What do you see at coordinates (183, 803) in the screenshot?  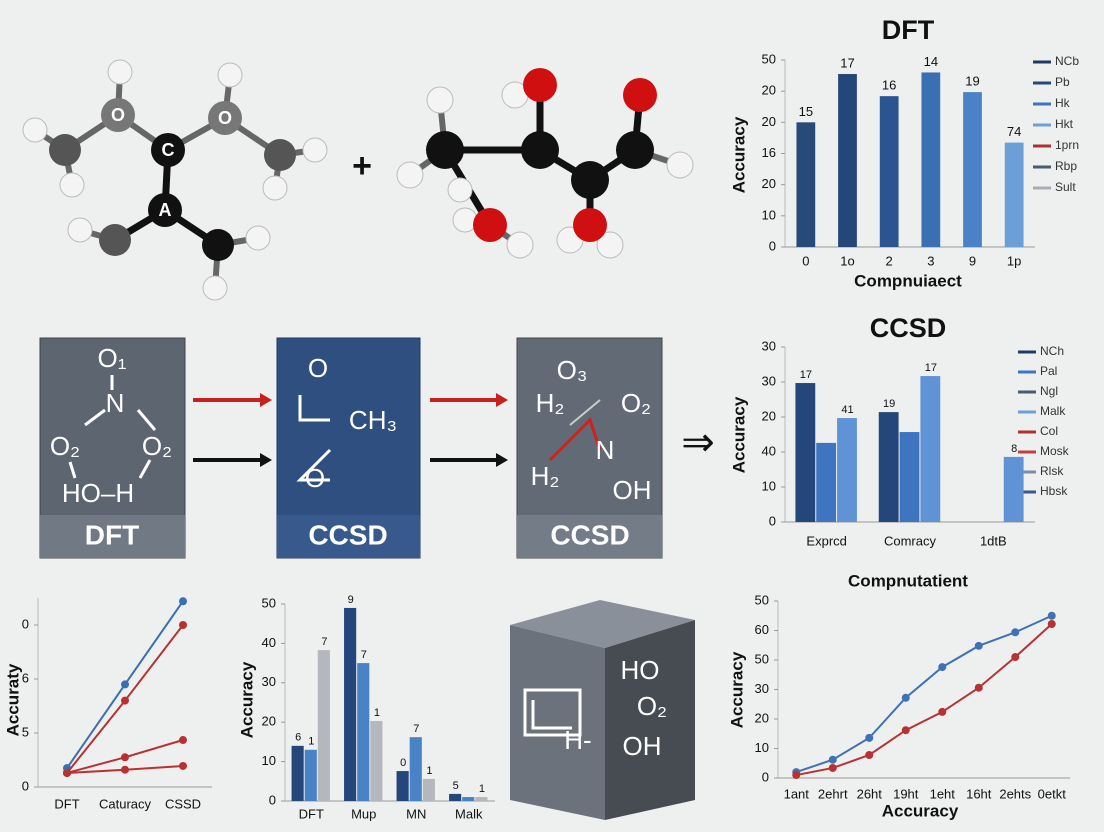 I see `x-tick-label: CSSD` at bounding box center [183, 803].